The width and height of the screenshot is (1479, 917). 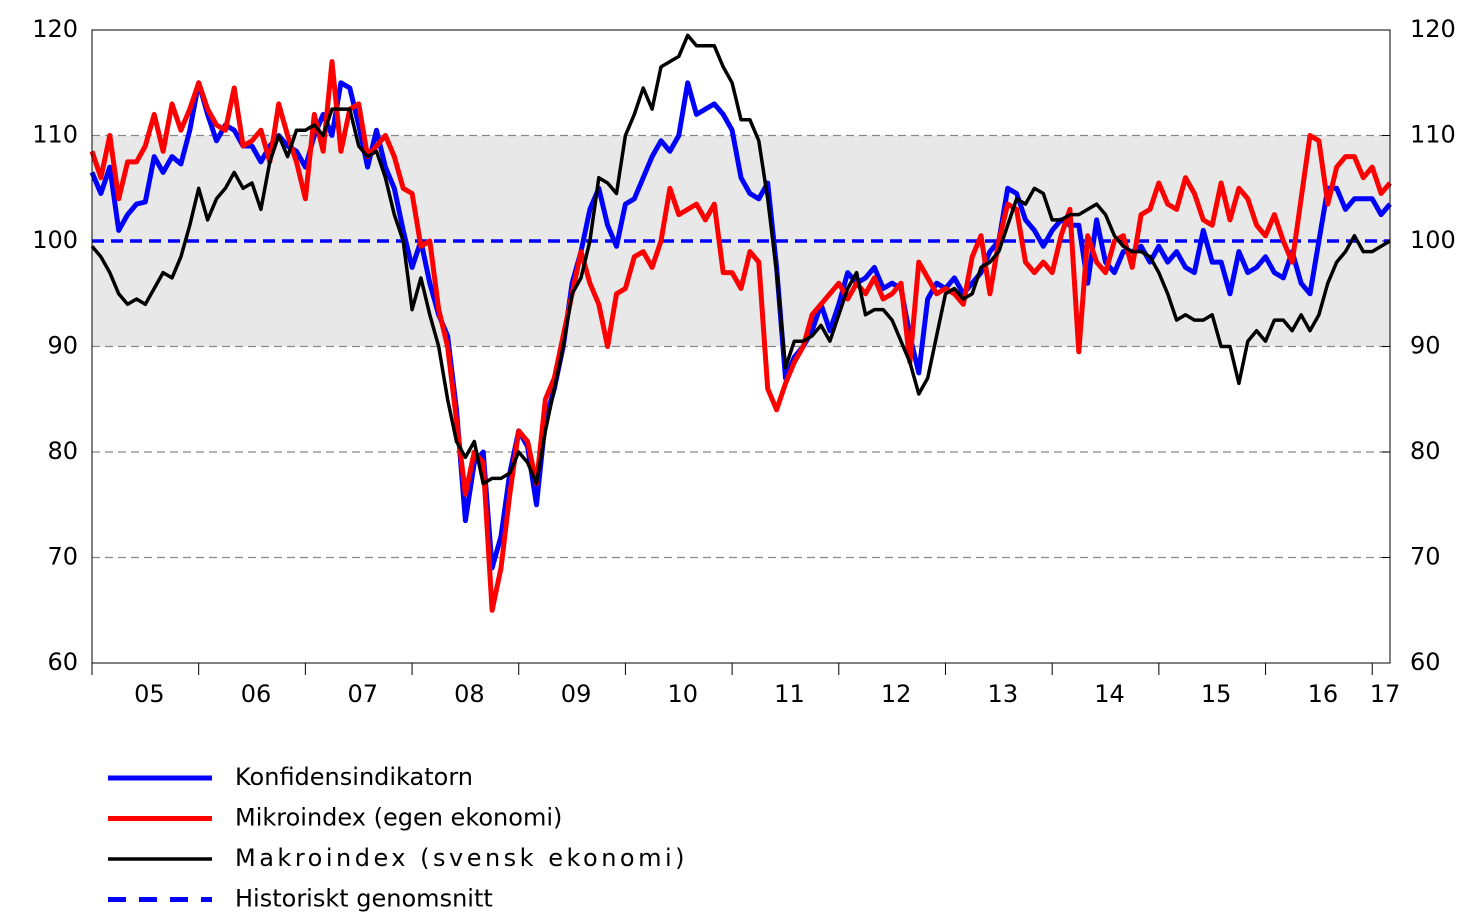 I want to click on legend-label: Makroindex (svensk ekonomi), so click(x=461, y=858).